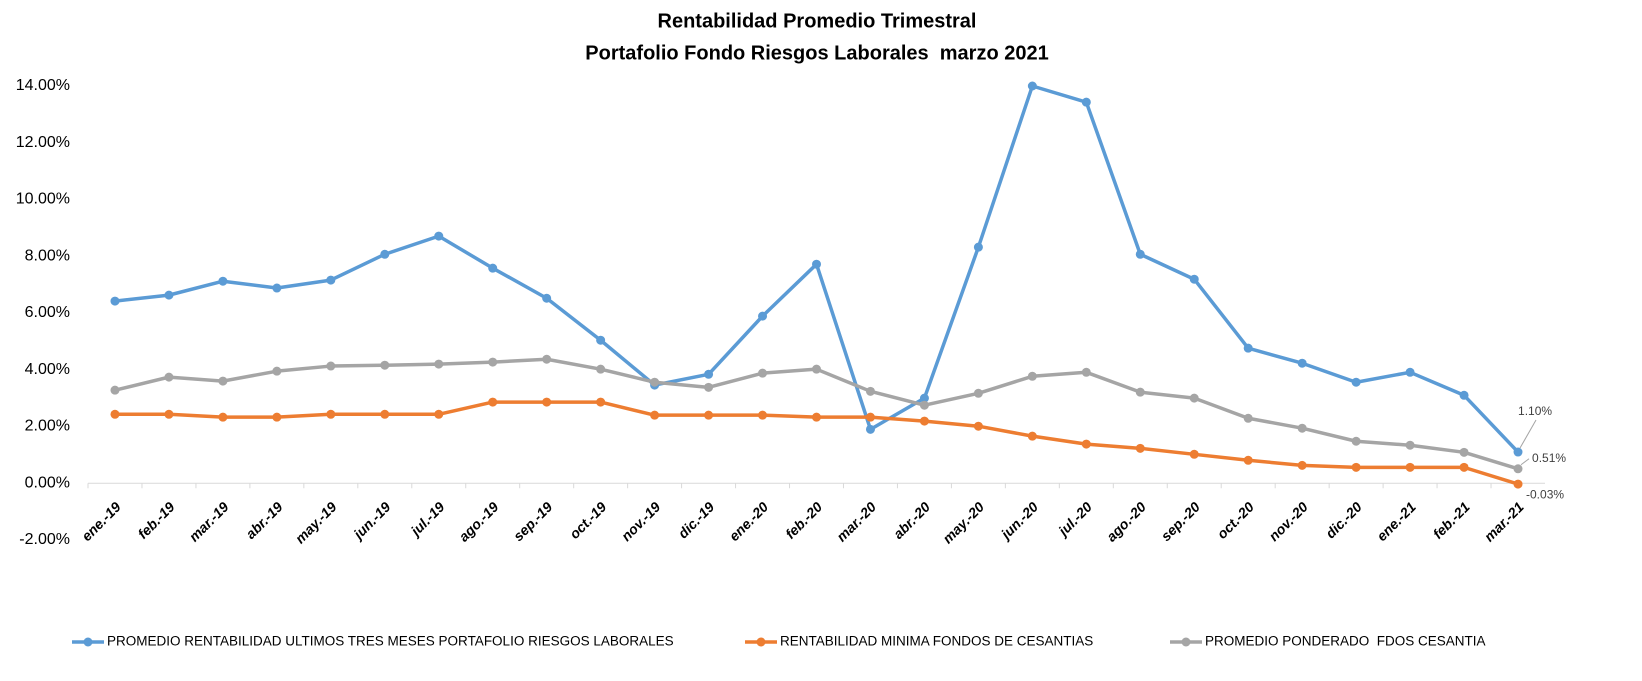 The width and height of the screenshot is (1642, 681). What do you see at coordinates (478, 522) in the screenshot?
I see `x-tick-label: ago.-19` at bounding box center [478, 522].